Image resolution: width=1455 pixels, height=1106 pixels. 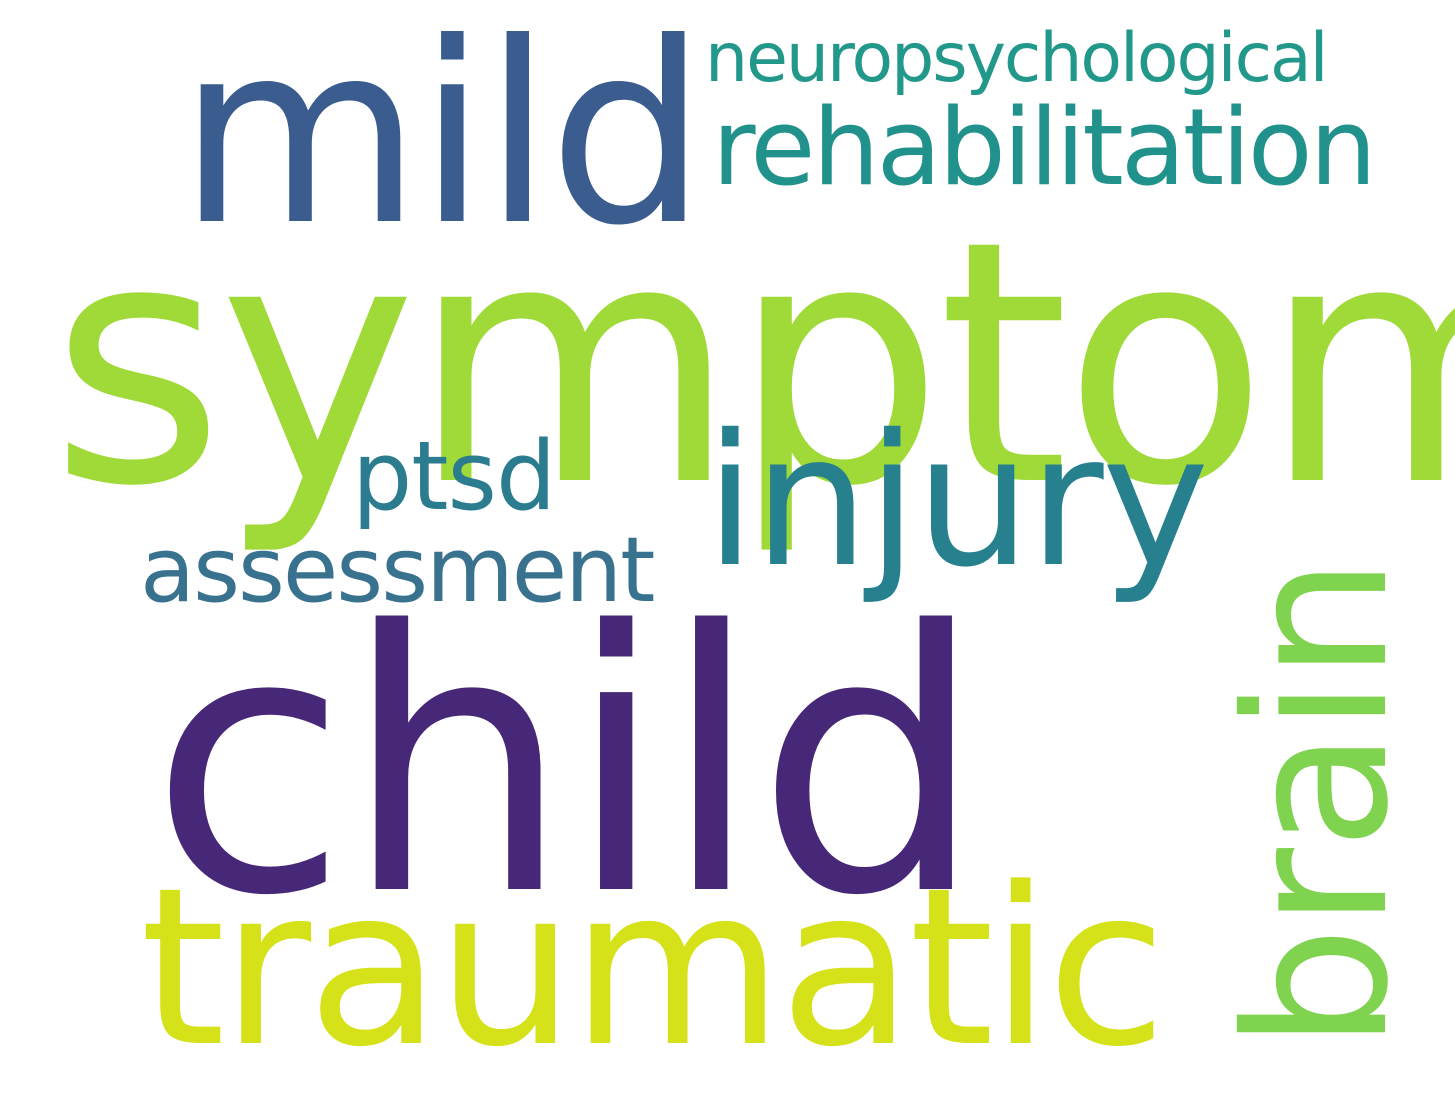 What do you see at coordinates (454, 477) in the screenshot?
I see `word-ptsd: ptsd` at bounding box center [454, 477].